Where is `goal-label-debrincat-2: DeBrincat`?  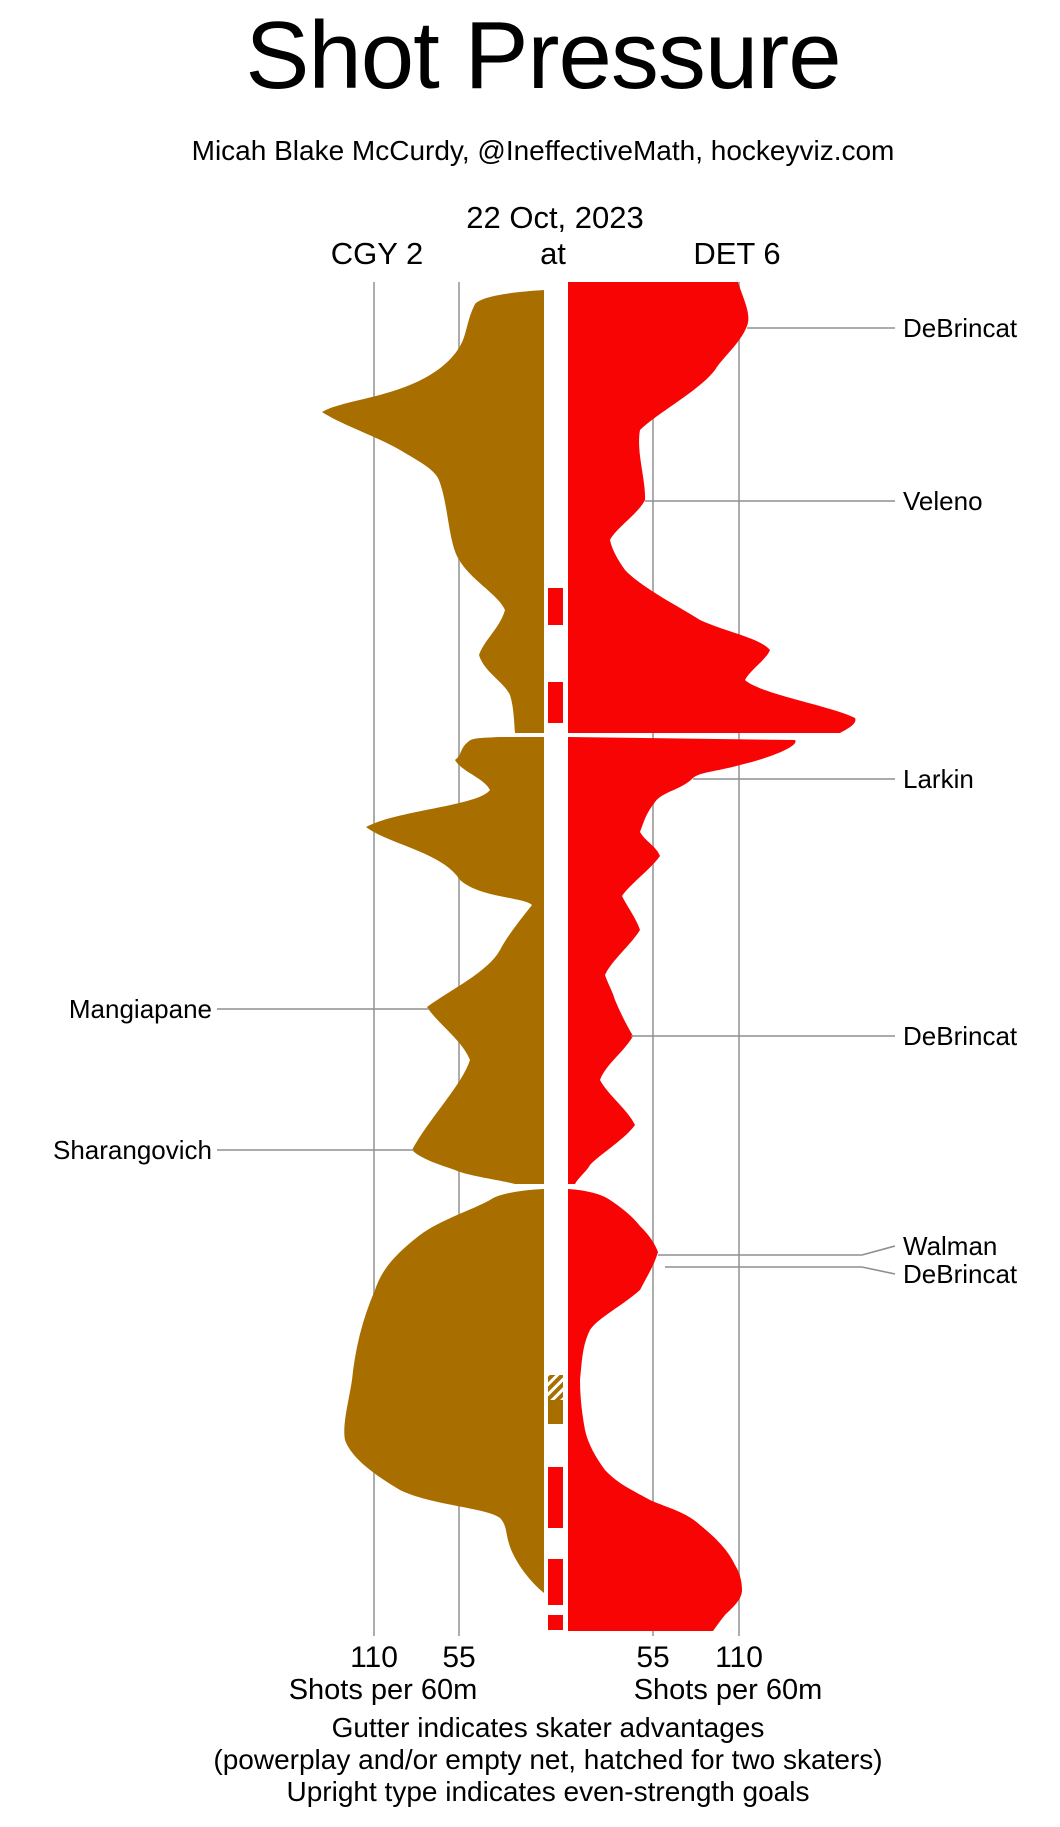
goal-label-debrincat-2: DeBrincat is located at coordinates (960, 1036).